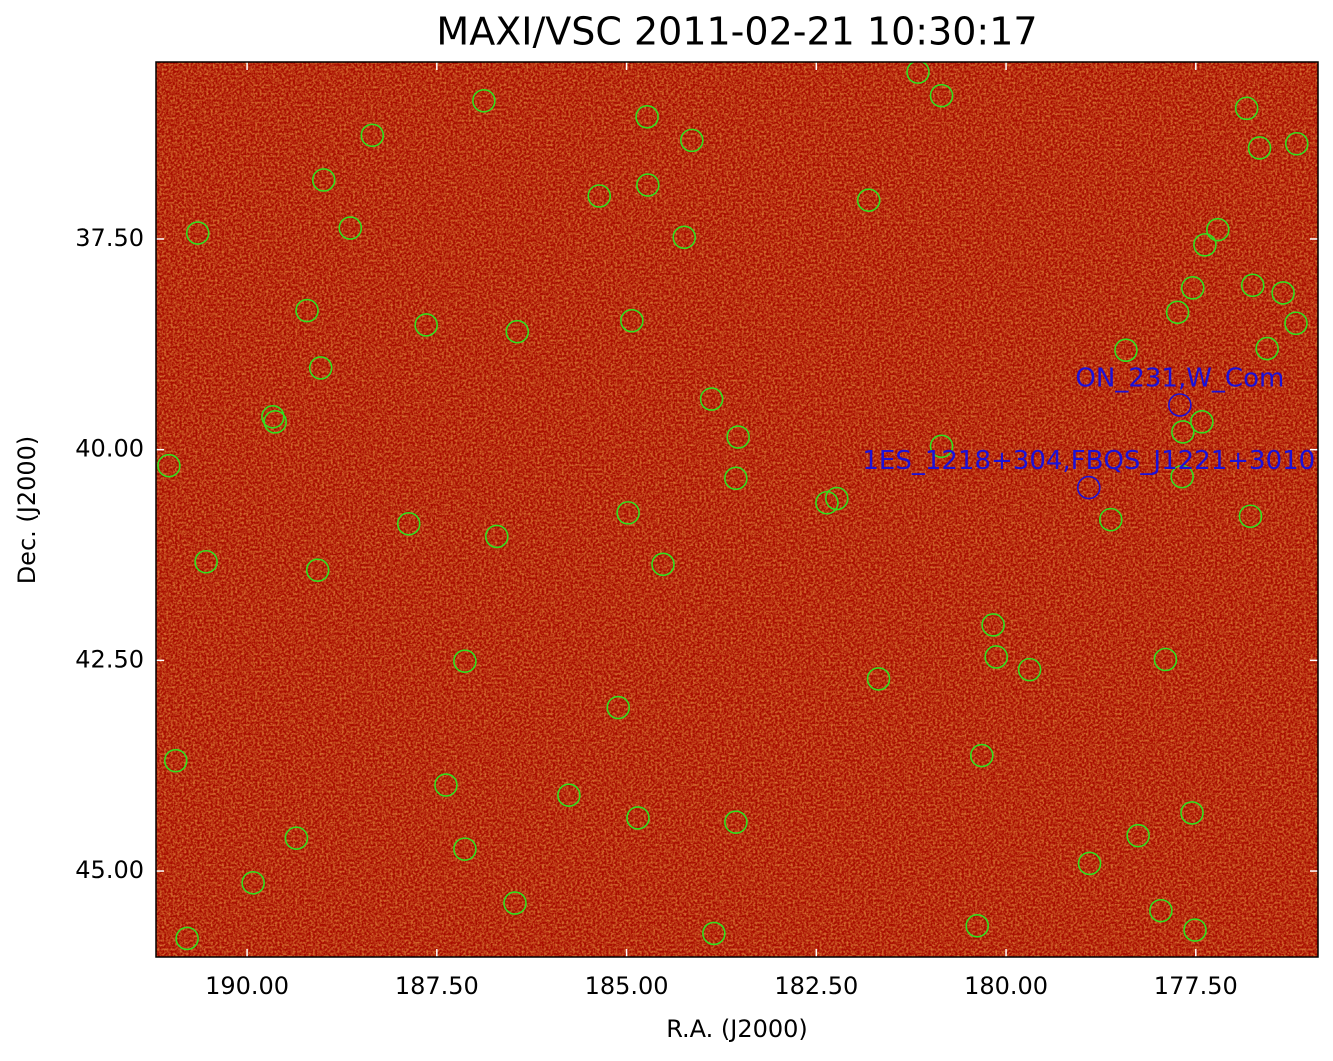 The width and height of the screenshot is (1333, 1061). Describe the element at coordinates (627, 986) in the screenshot. I see `x-tick-label: 185.00` at that location.